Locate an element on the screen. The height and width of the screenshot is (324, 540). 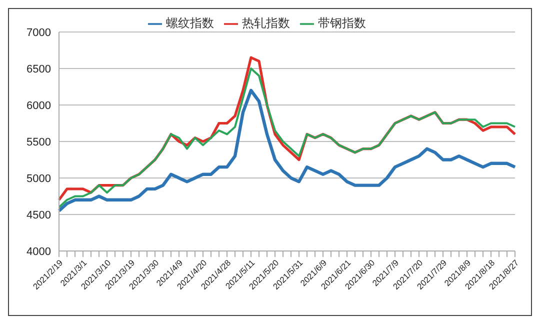
y-tick-label: 5500 is located at coordinates (38, 142).